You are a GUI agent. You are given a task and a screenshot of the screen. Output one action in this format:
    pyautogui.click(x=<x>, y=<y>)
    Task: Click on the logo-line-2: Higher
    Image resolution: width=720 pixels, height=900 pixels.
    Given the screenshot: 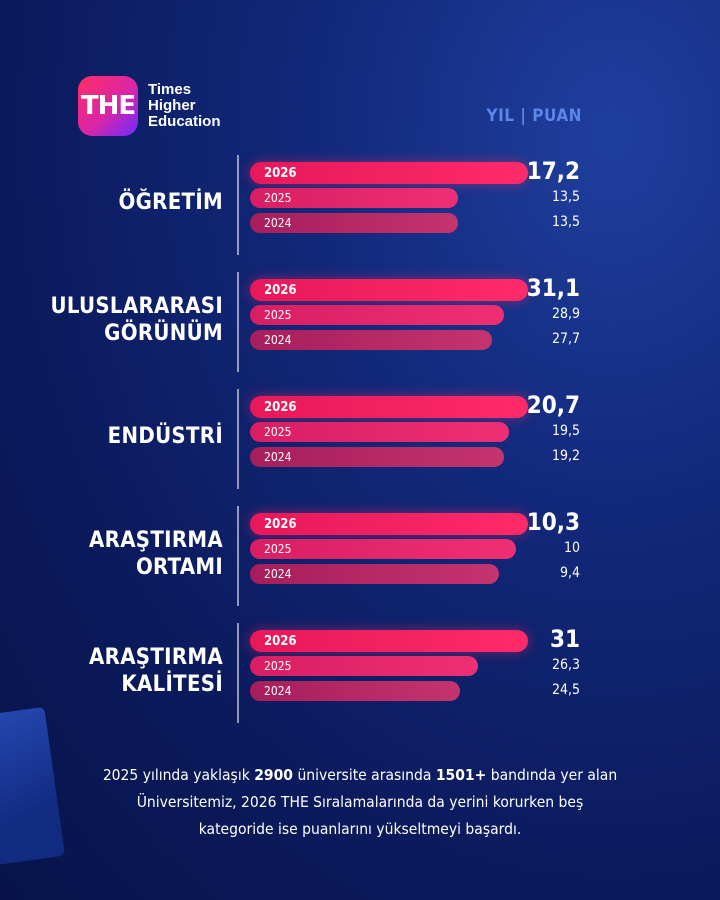 What is the action you would take?
    pyautogui.click(x=172, y=105)
    